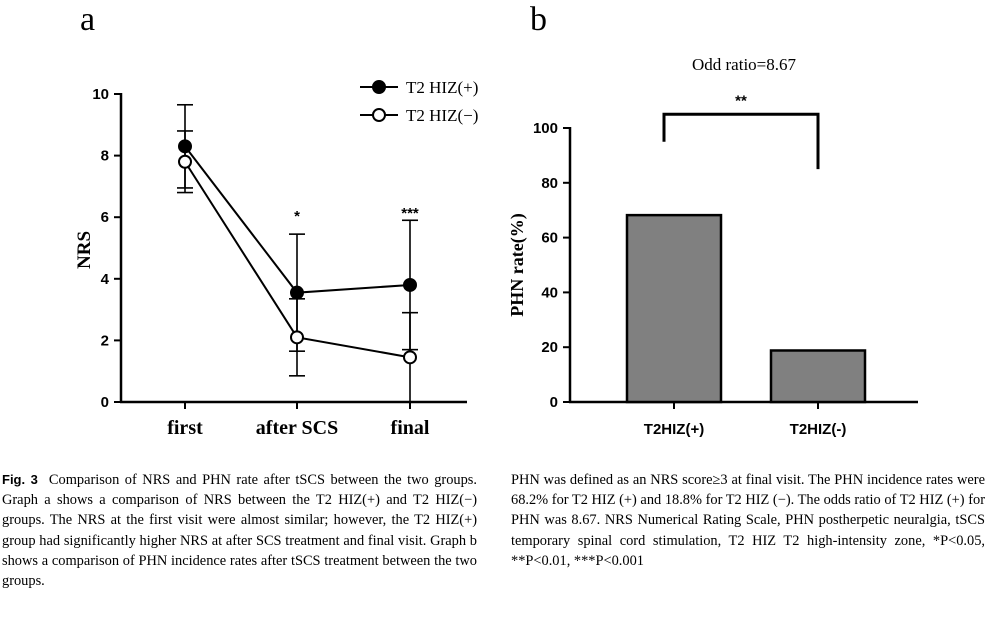  What do you see at coordinates (674, 429) in the screenshot?
I see `x-tick-label-0: T2HIZ(+)` at bounding box center [674, 429].